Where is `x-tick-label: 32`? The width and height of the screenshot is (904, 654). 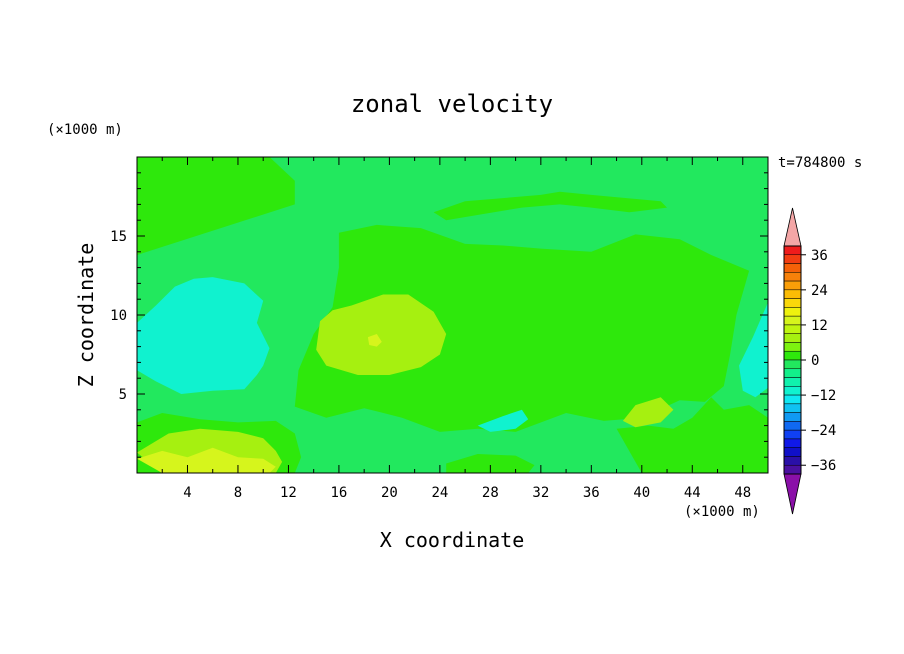 x-tick-label: 32 is located at coordinates (540, 493).